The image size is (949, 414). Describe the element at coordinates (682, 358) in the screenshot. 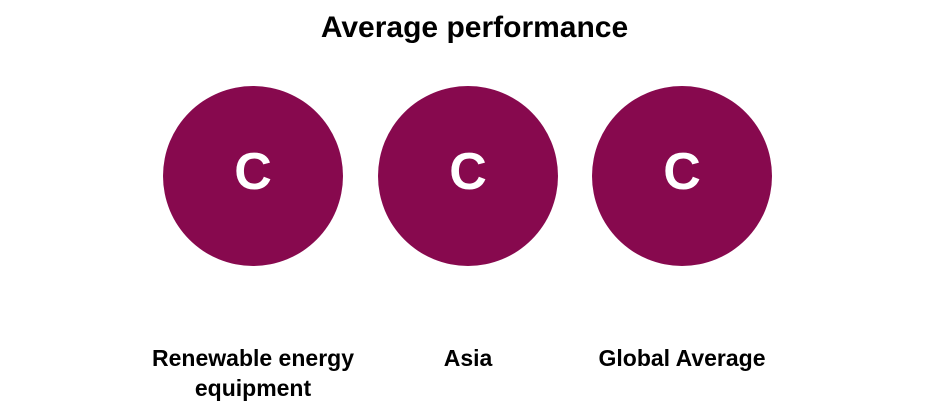

I see `grade-label: Global Average` at that location.